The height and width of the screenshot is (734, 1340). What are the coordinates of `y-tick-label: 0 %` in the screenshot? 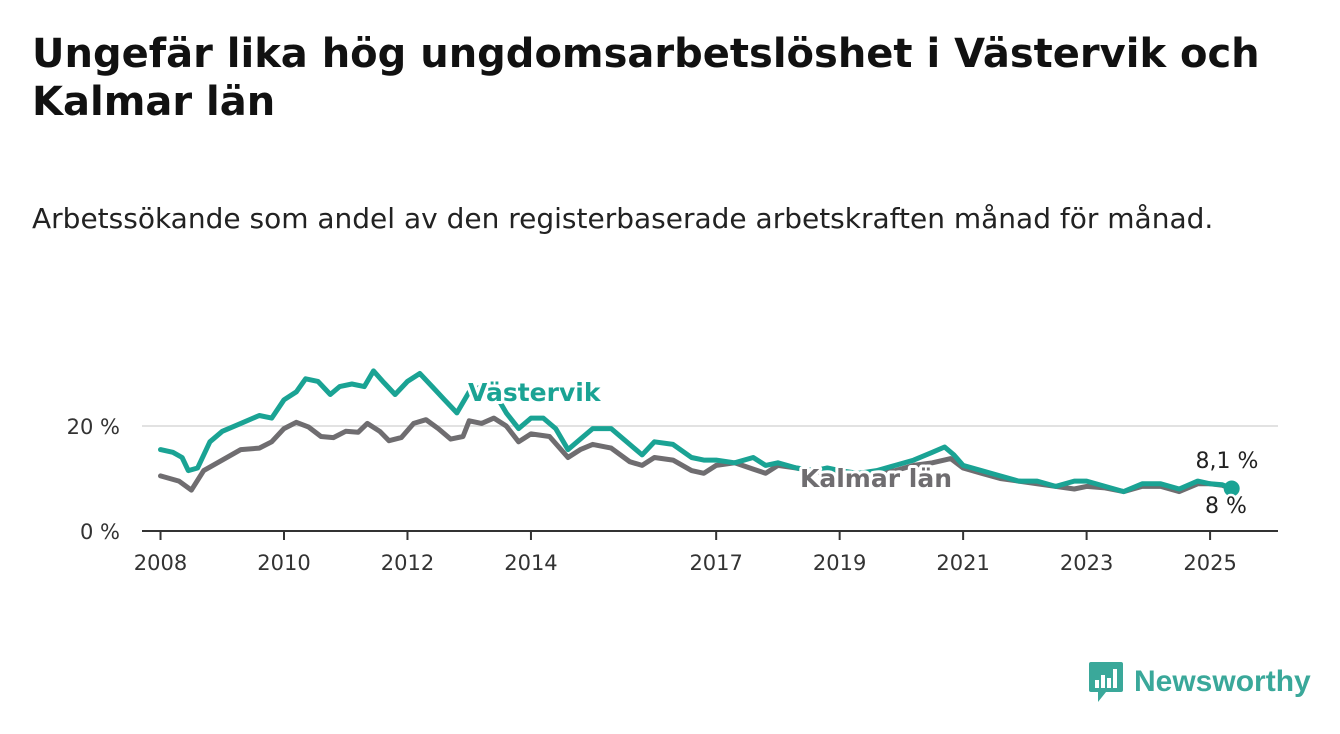 It's located at (100, 532).